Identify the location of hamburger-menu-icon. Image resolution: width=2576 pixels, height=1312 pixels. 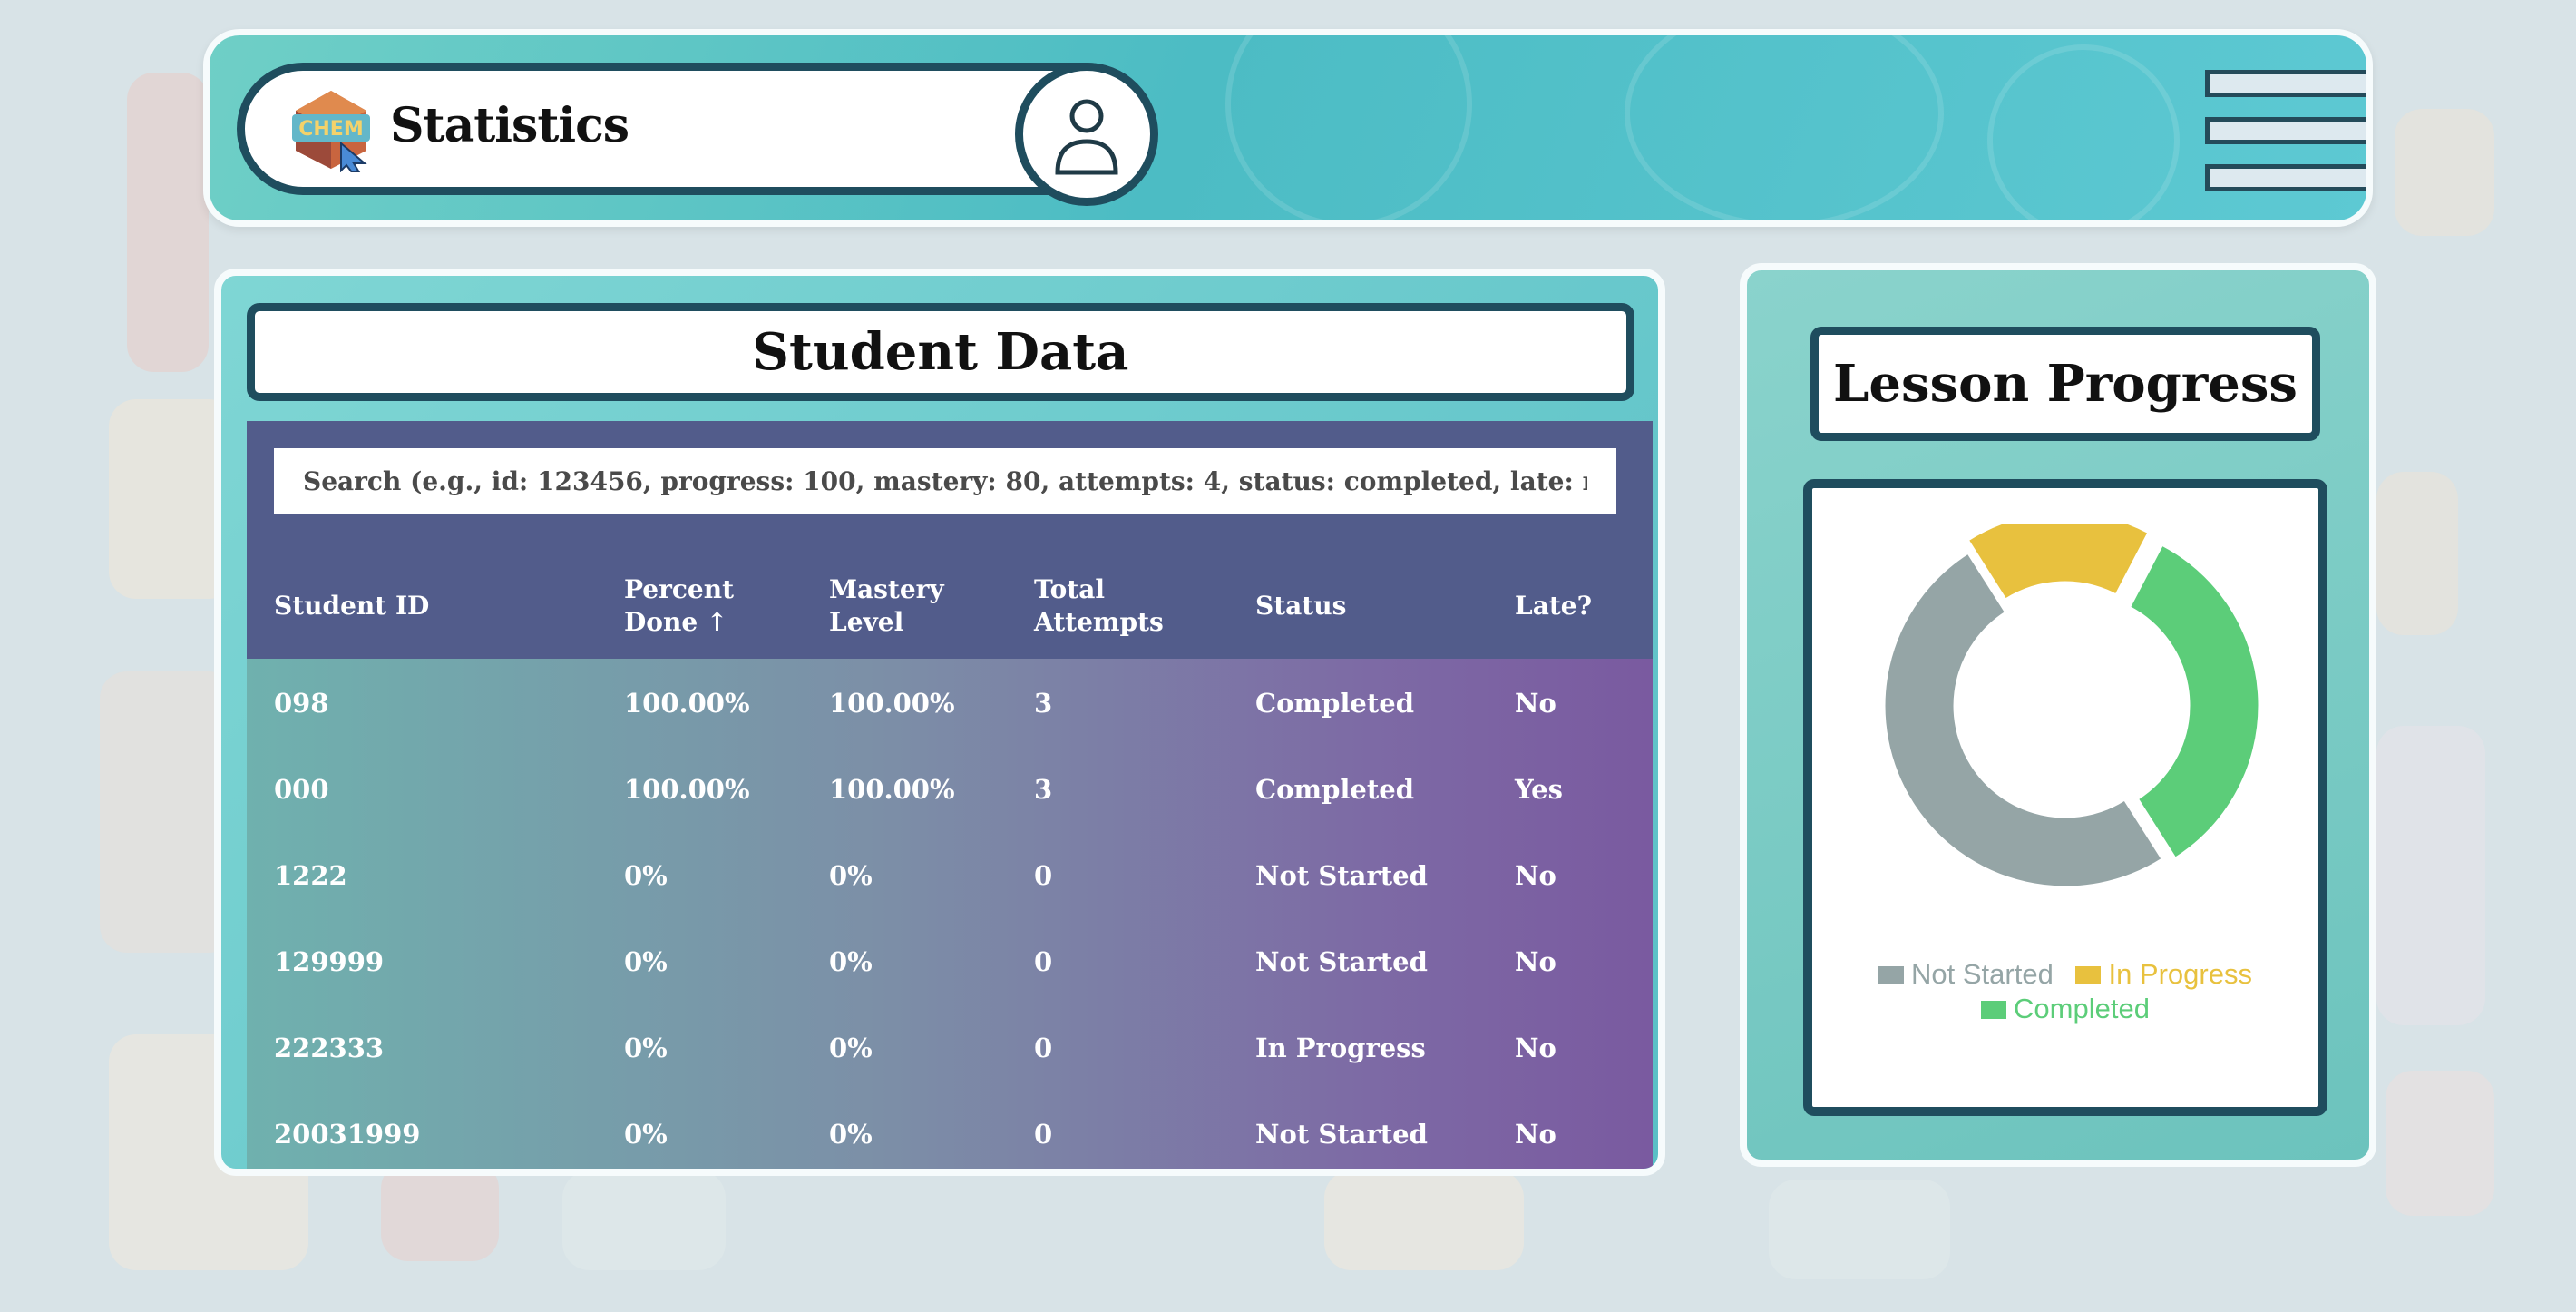
(2285, 131).